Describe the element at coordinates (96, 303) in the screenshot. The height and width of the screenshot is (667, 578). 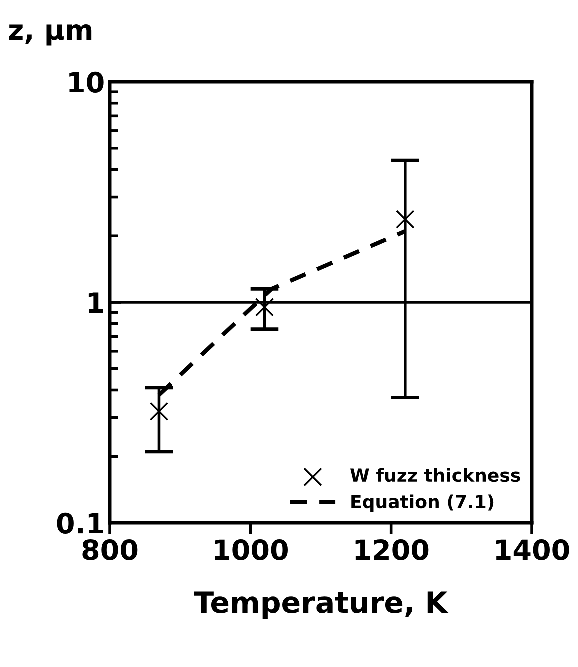
I see `y-tick-label: 1` at that location.